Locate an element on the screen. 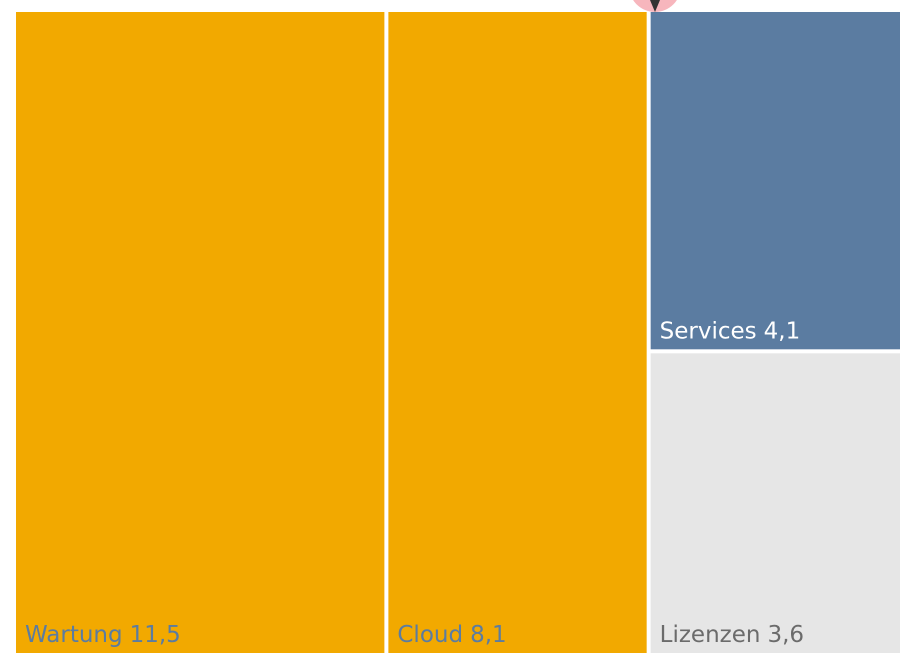 The image size is (900, 653). category-name: Wartung is located at coordinates (74, 635).